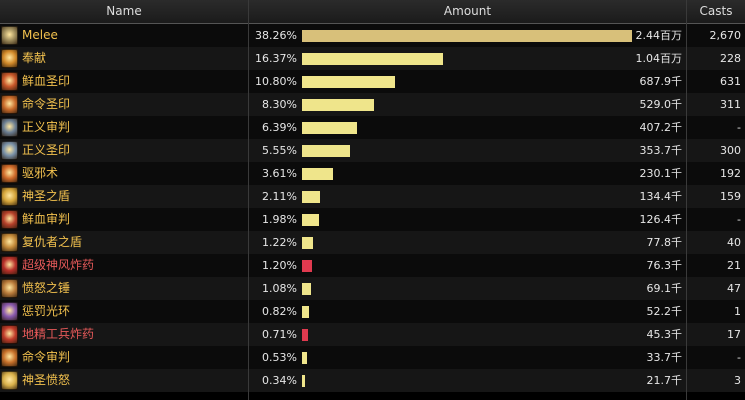 This screenshot has height=400, width=745. What do you see at coordinates (46, 81) in the screenshot?
I see `spell-name: 鲜血圣印` at bounding box center [46, 81].